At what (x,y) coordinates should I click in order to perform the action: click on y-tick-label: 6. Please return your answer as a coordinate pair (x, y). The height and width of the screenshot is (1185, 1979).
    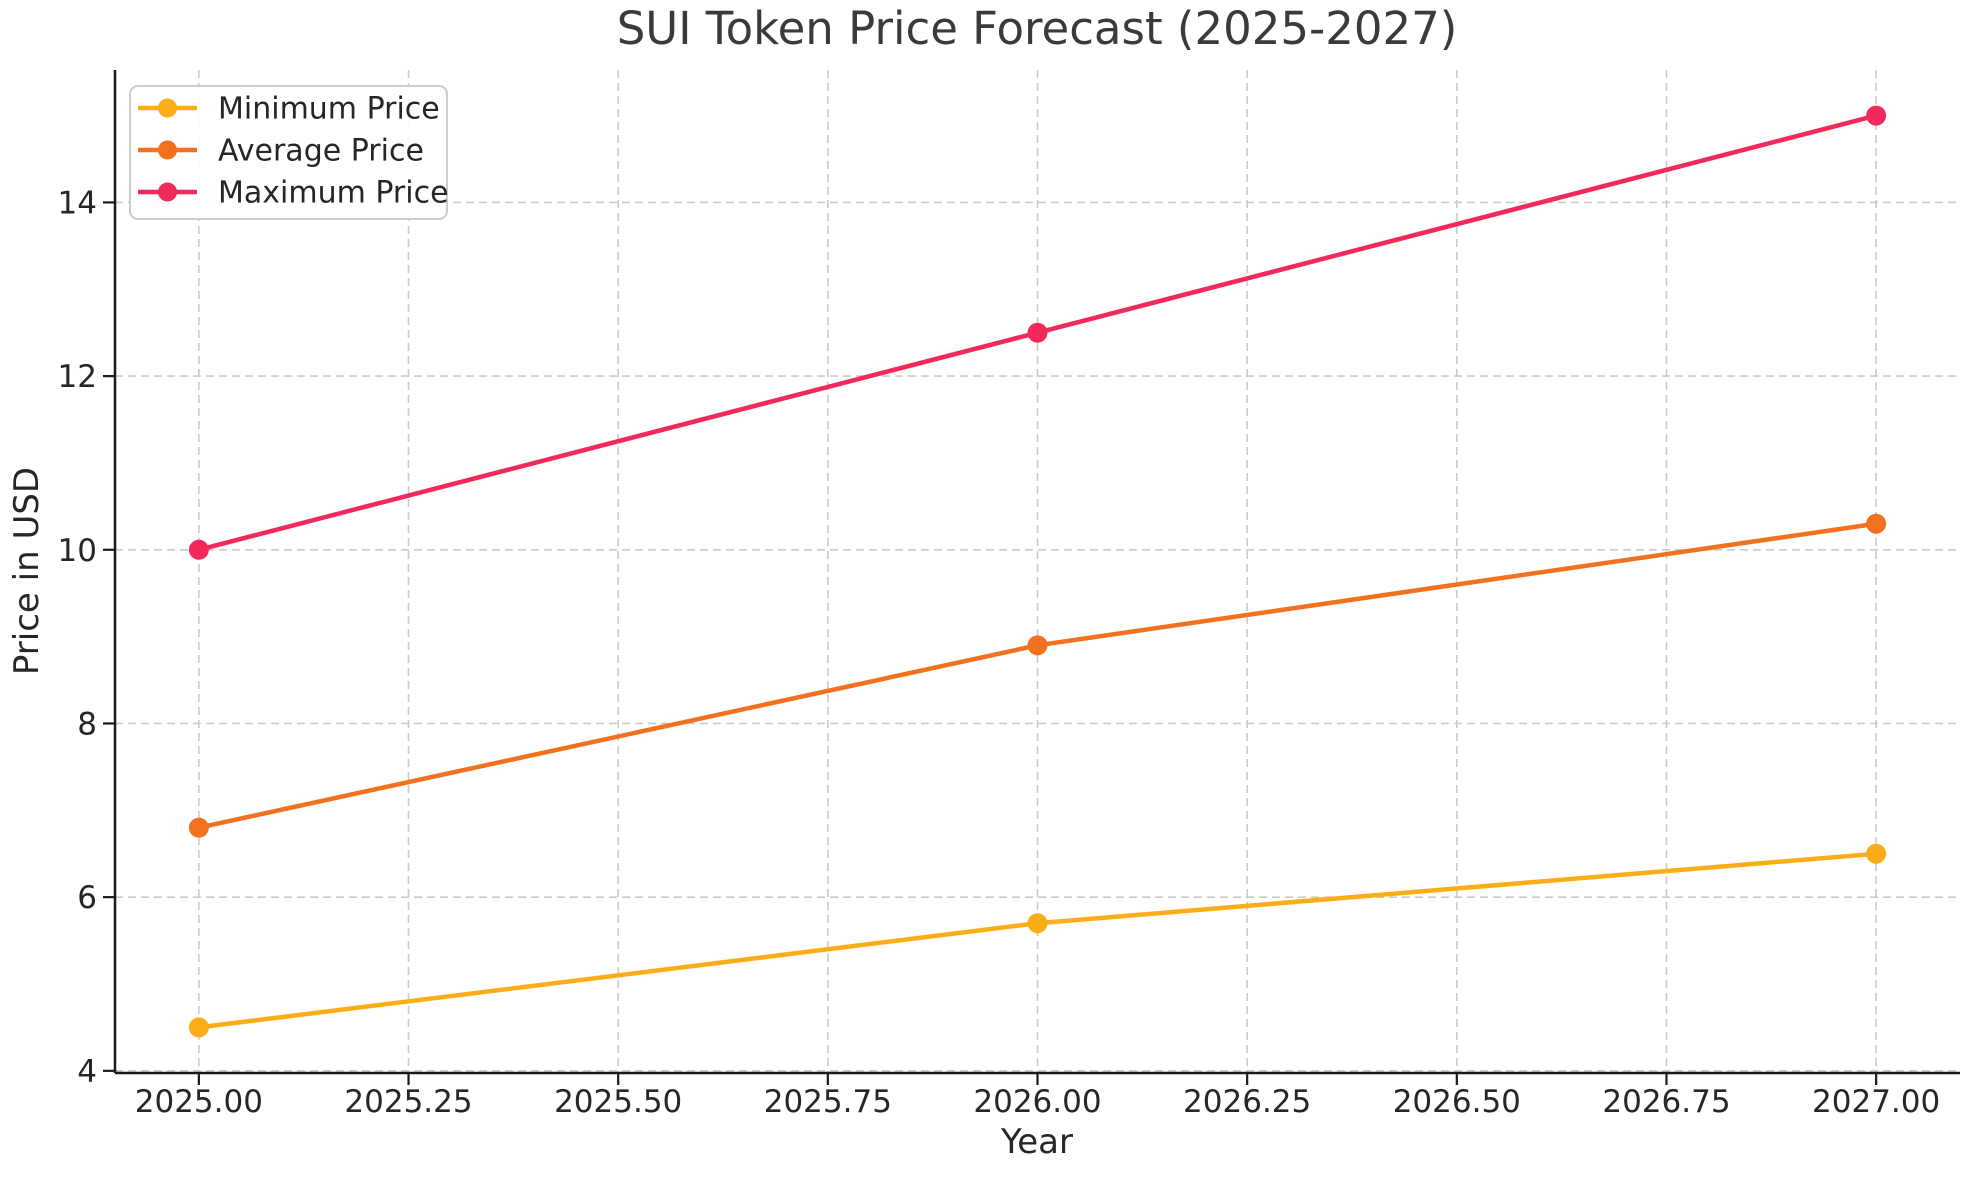
    Looking at the image, I should click on (87, 898).